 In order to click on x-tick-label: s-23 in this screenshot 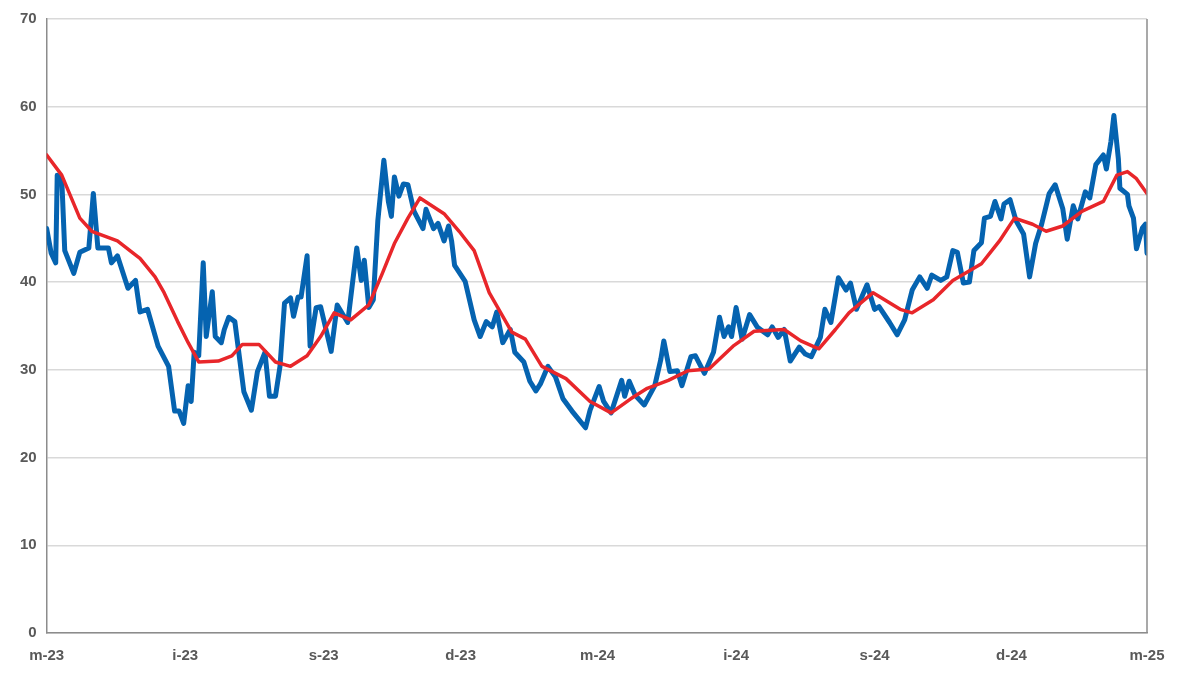, I will do `click(323, 655)`.